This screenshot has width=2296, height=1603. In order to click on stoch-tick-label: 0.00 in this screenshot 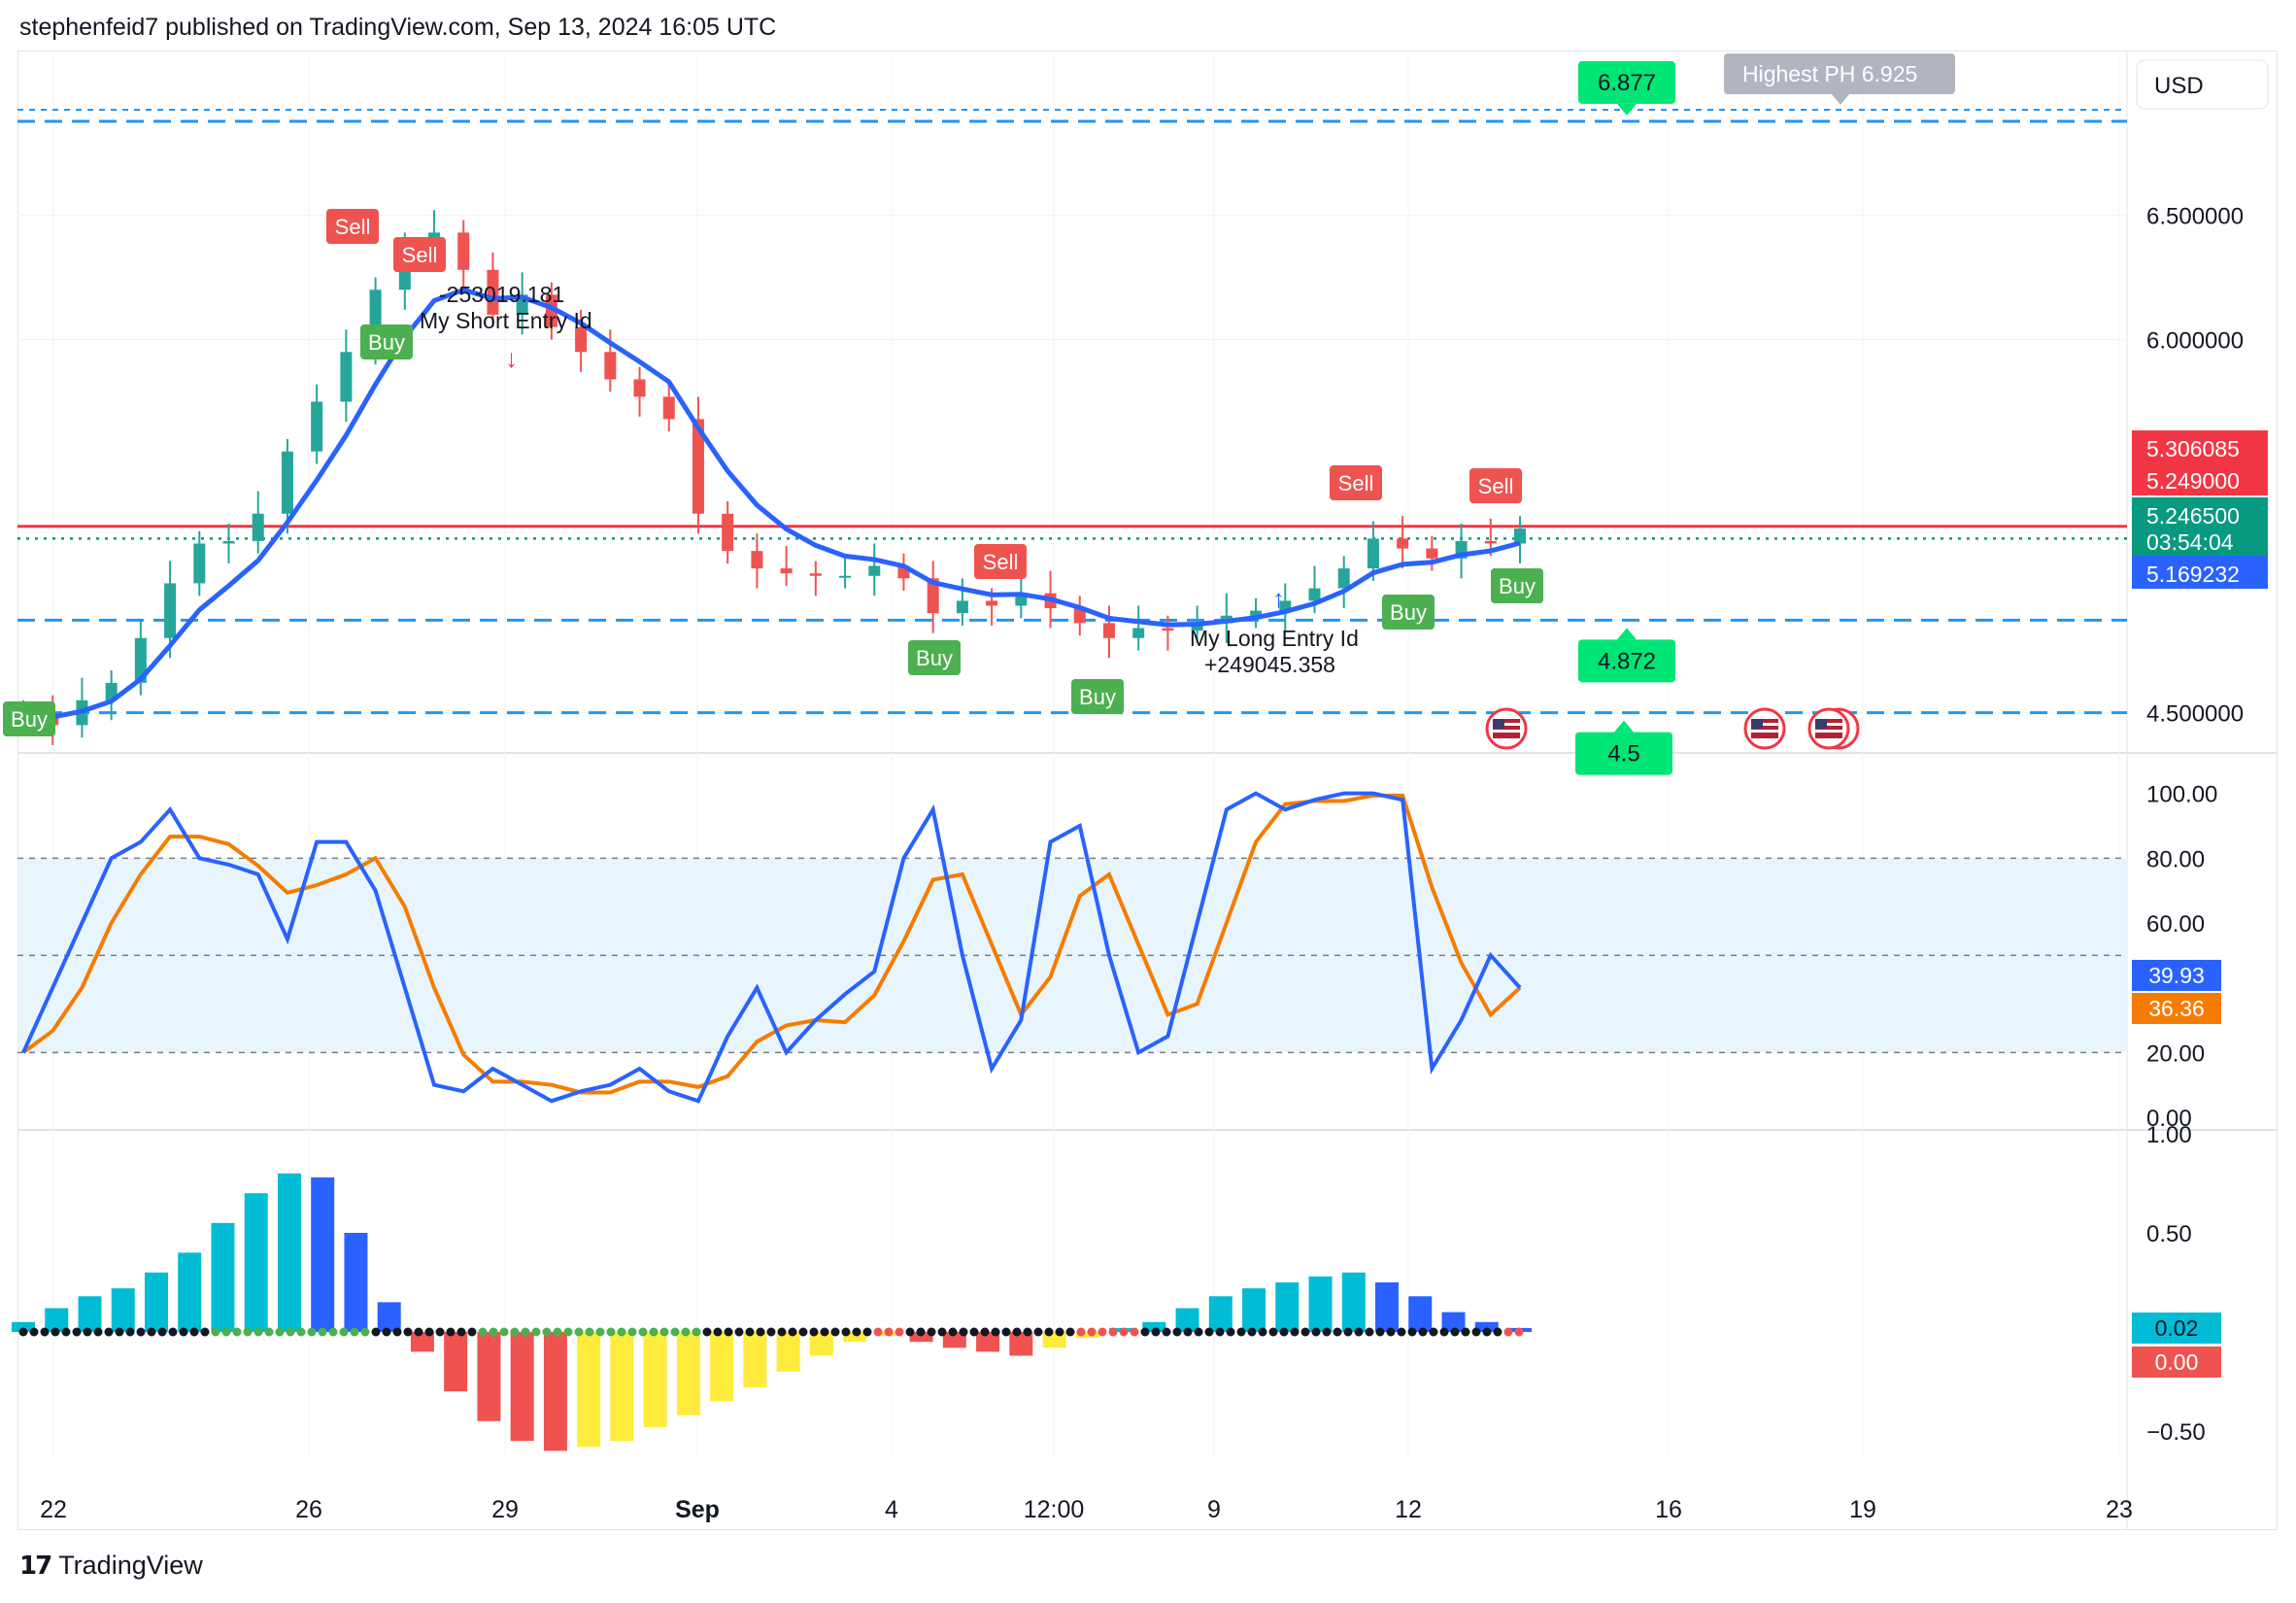, I will do `click(2169, 1119)`.